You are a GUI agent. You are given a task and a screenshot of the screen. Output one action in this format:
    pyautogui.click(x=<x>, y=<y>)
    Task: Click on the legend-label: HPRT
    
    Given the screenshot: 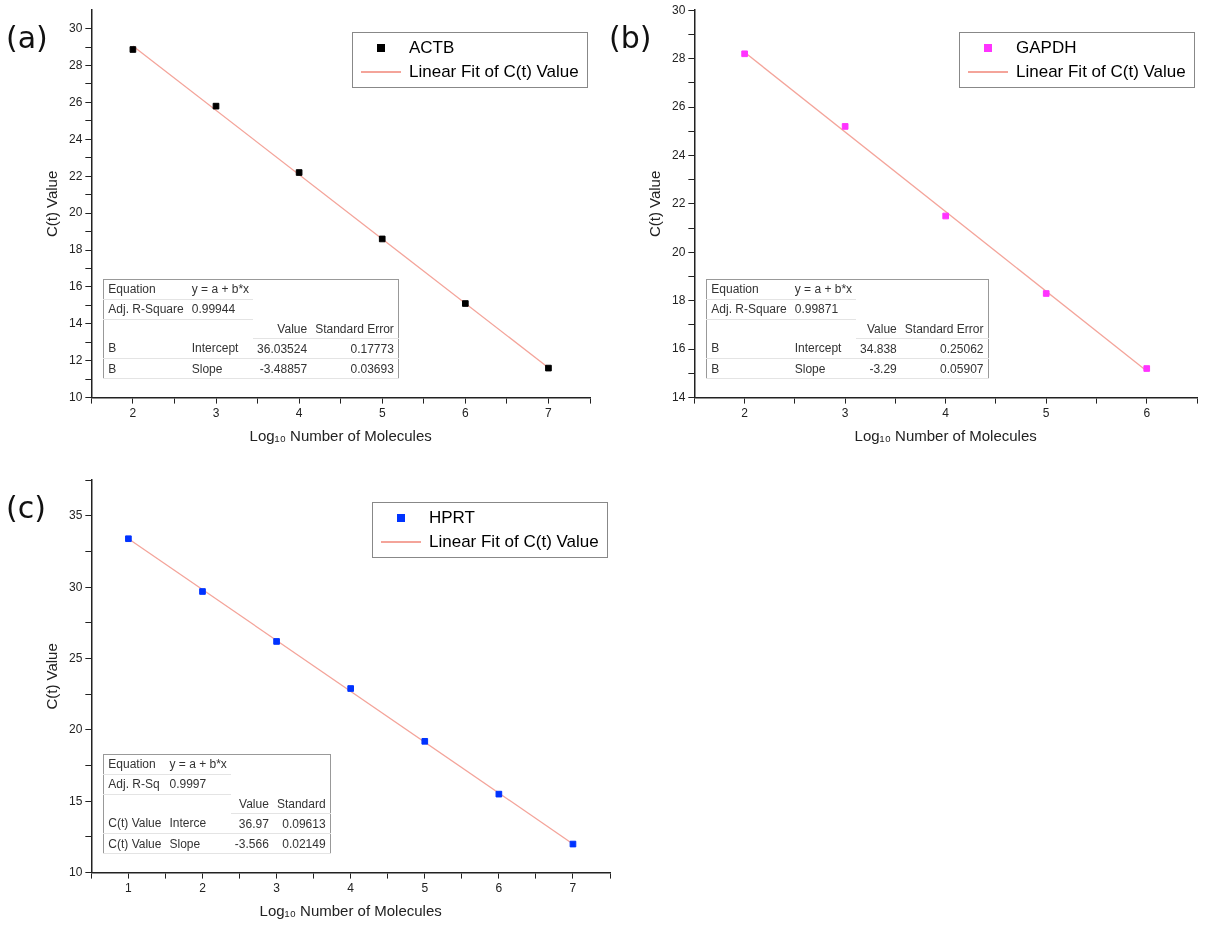 What is the action you would take?
    pyautogui.click(x=452, y=518)
    